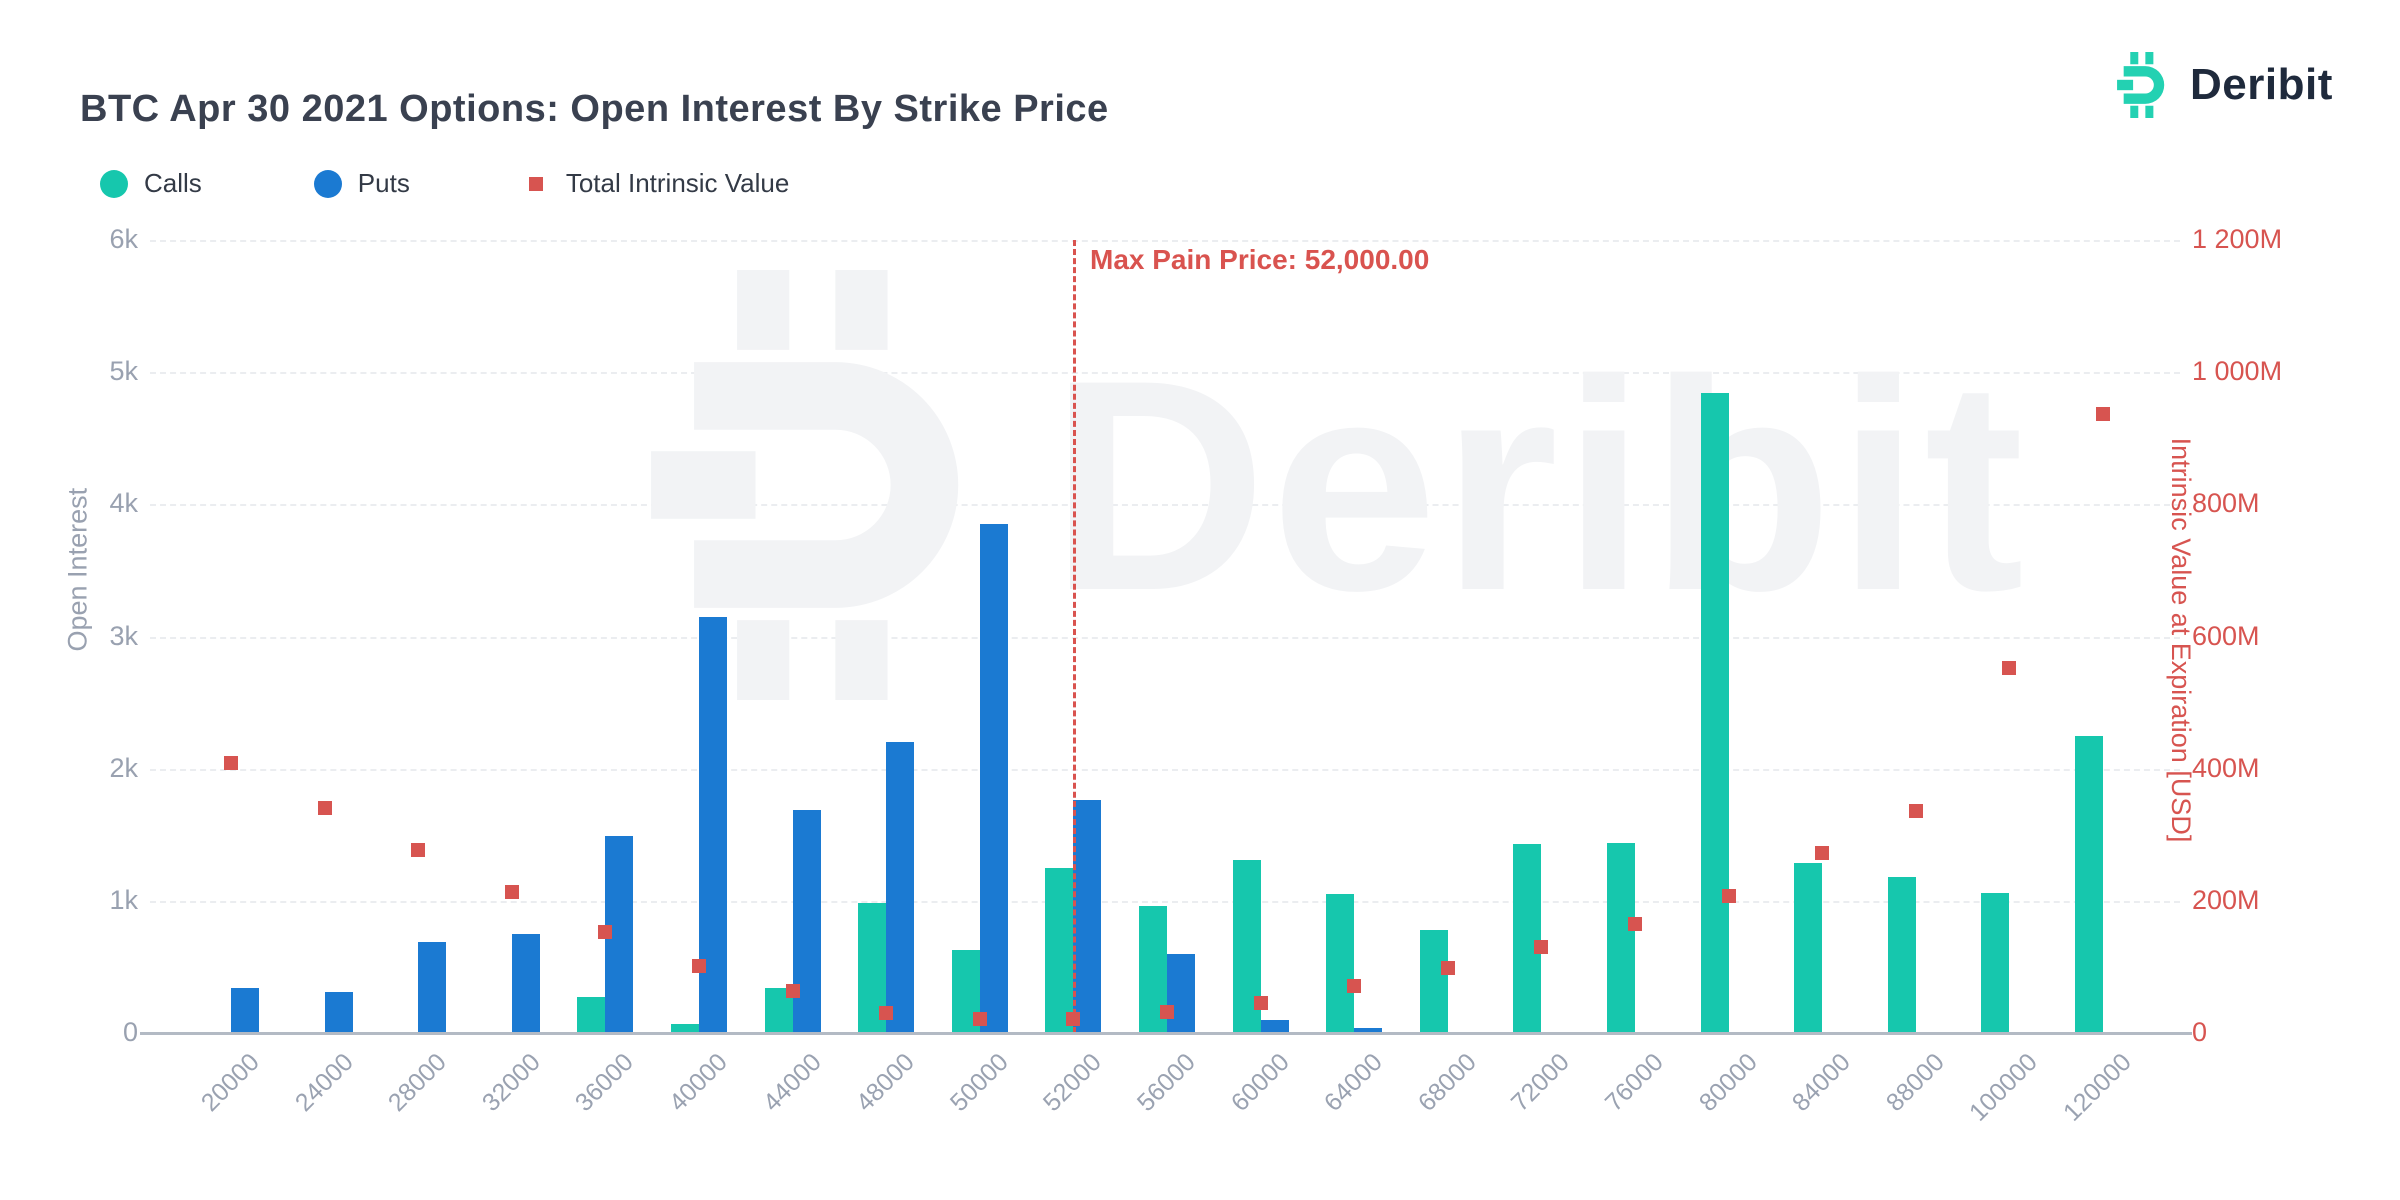  What do you see at coordinates (1260, 259) in the screenshot?
I see `max-pain-label: Max Pain Price: 52,000.00` at bounding box center [1260, 259].